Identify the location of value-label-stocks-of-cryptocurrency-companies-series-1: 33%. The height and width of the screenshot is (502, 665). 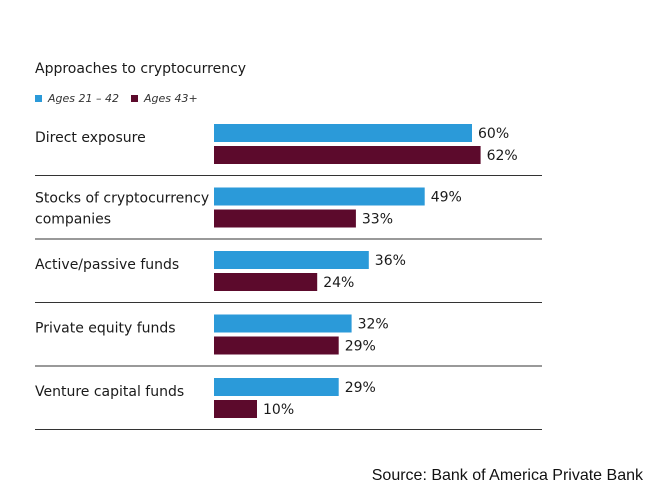
(377, 220).